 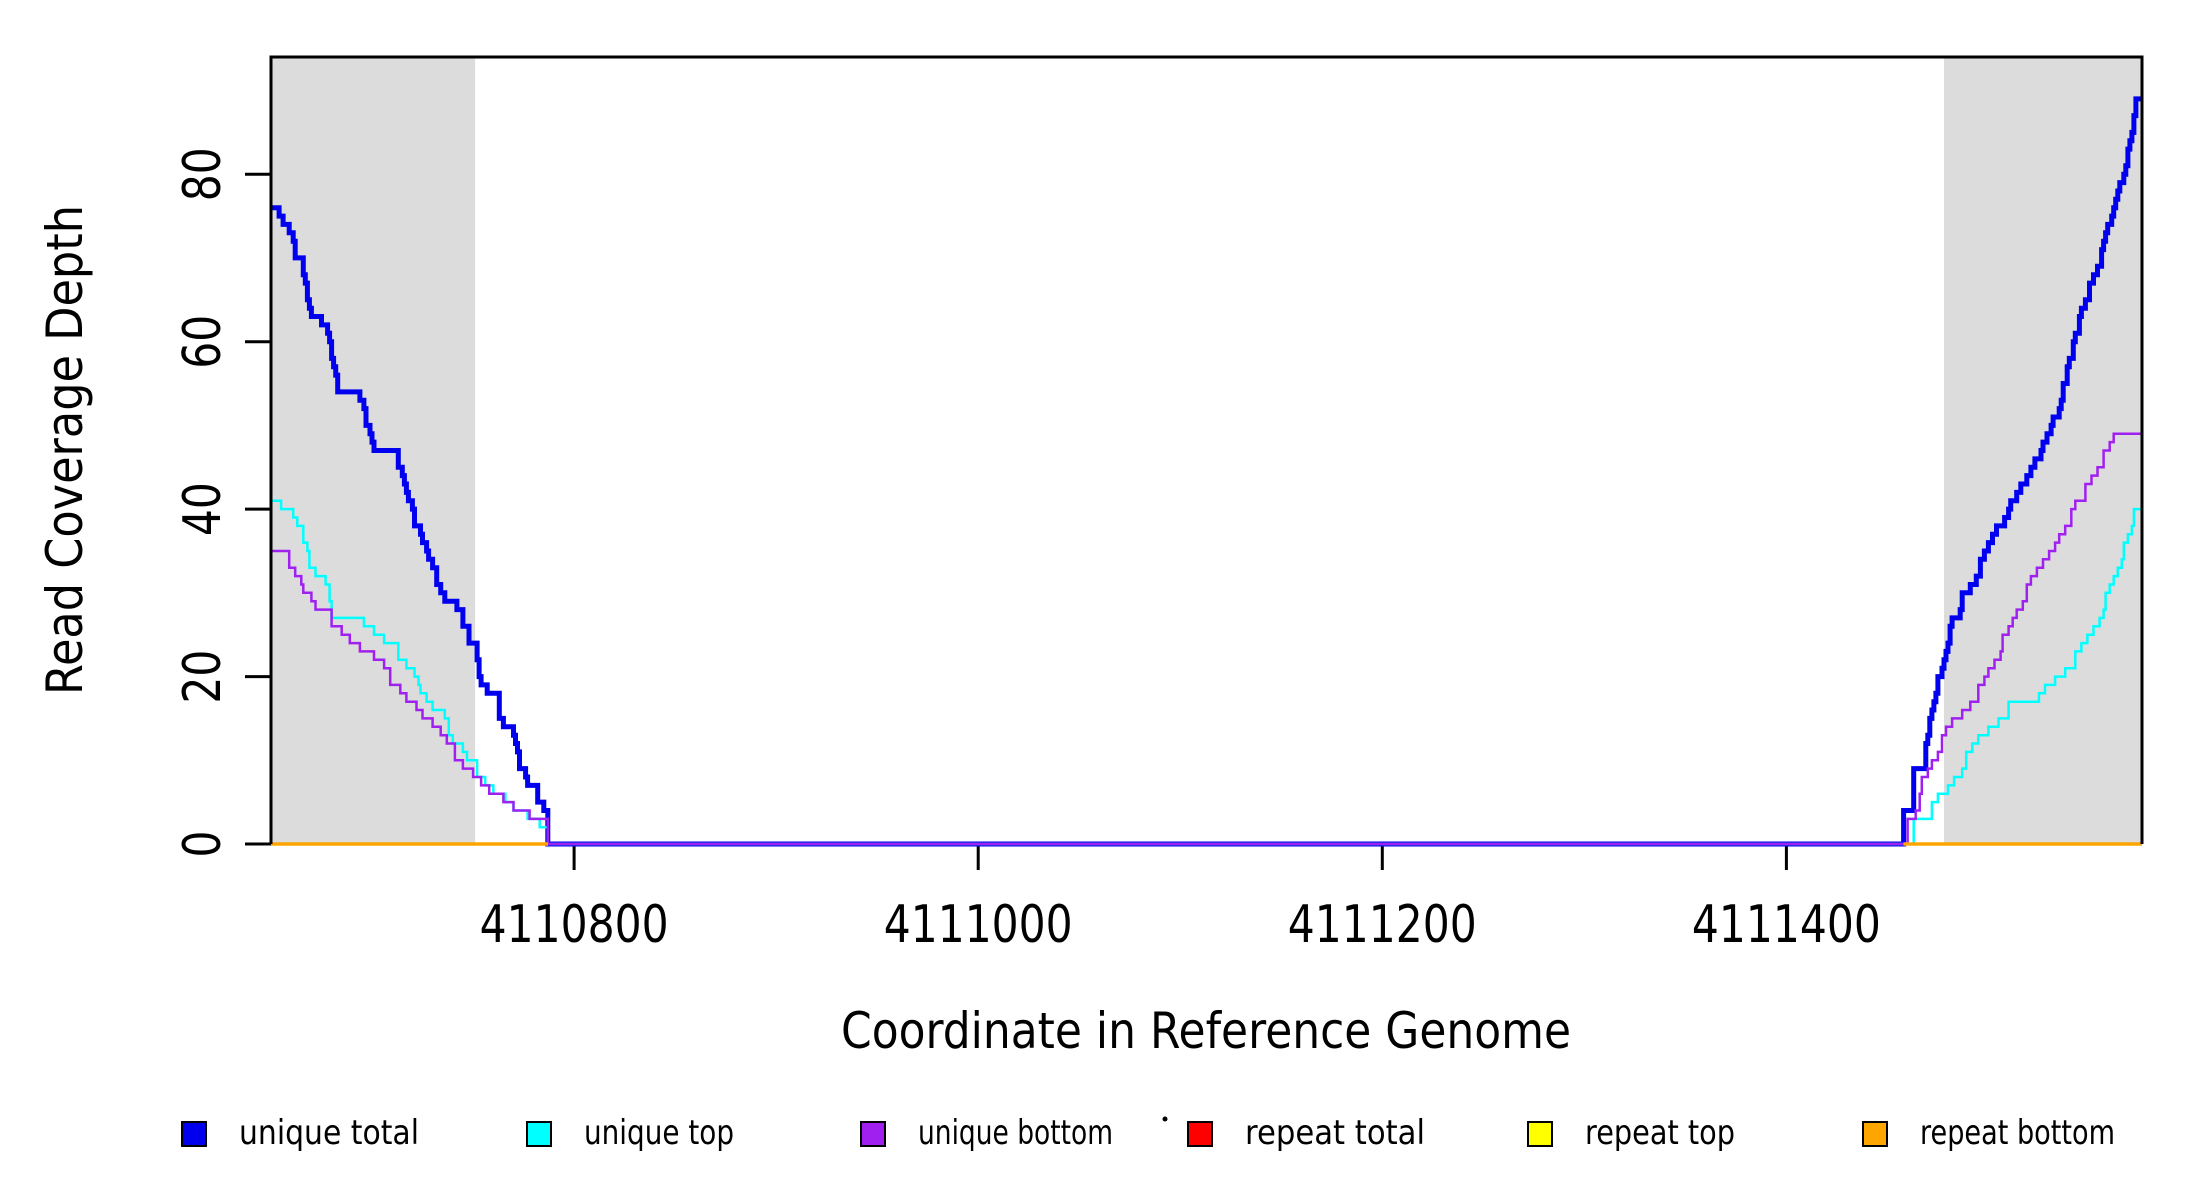 I want to click on legend-item-repeat-top: repeat top, so click(x=1631, y=1133).